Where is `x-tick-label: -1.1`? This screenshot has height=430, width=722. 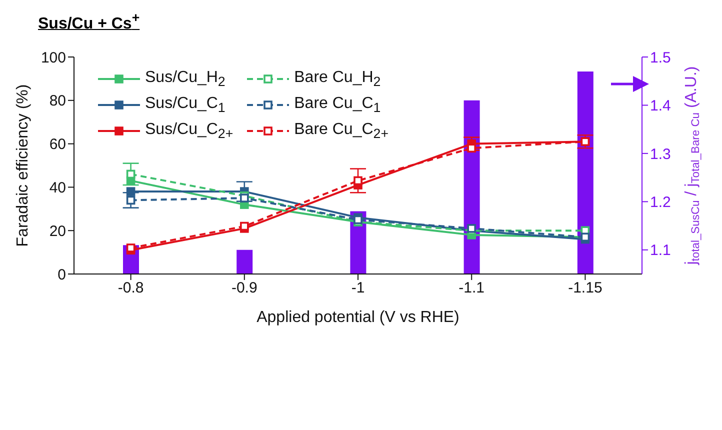
x-tick-label: -1.1 is located at coordinates (471, 288).